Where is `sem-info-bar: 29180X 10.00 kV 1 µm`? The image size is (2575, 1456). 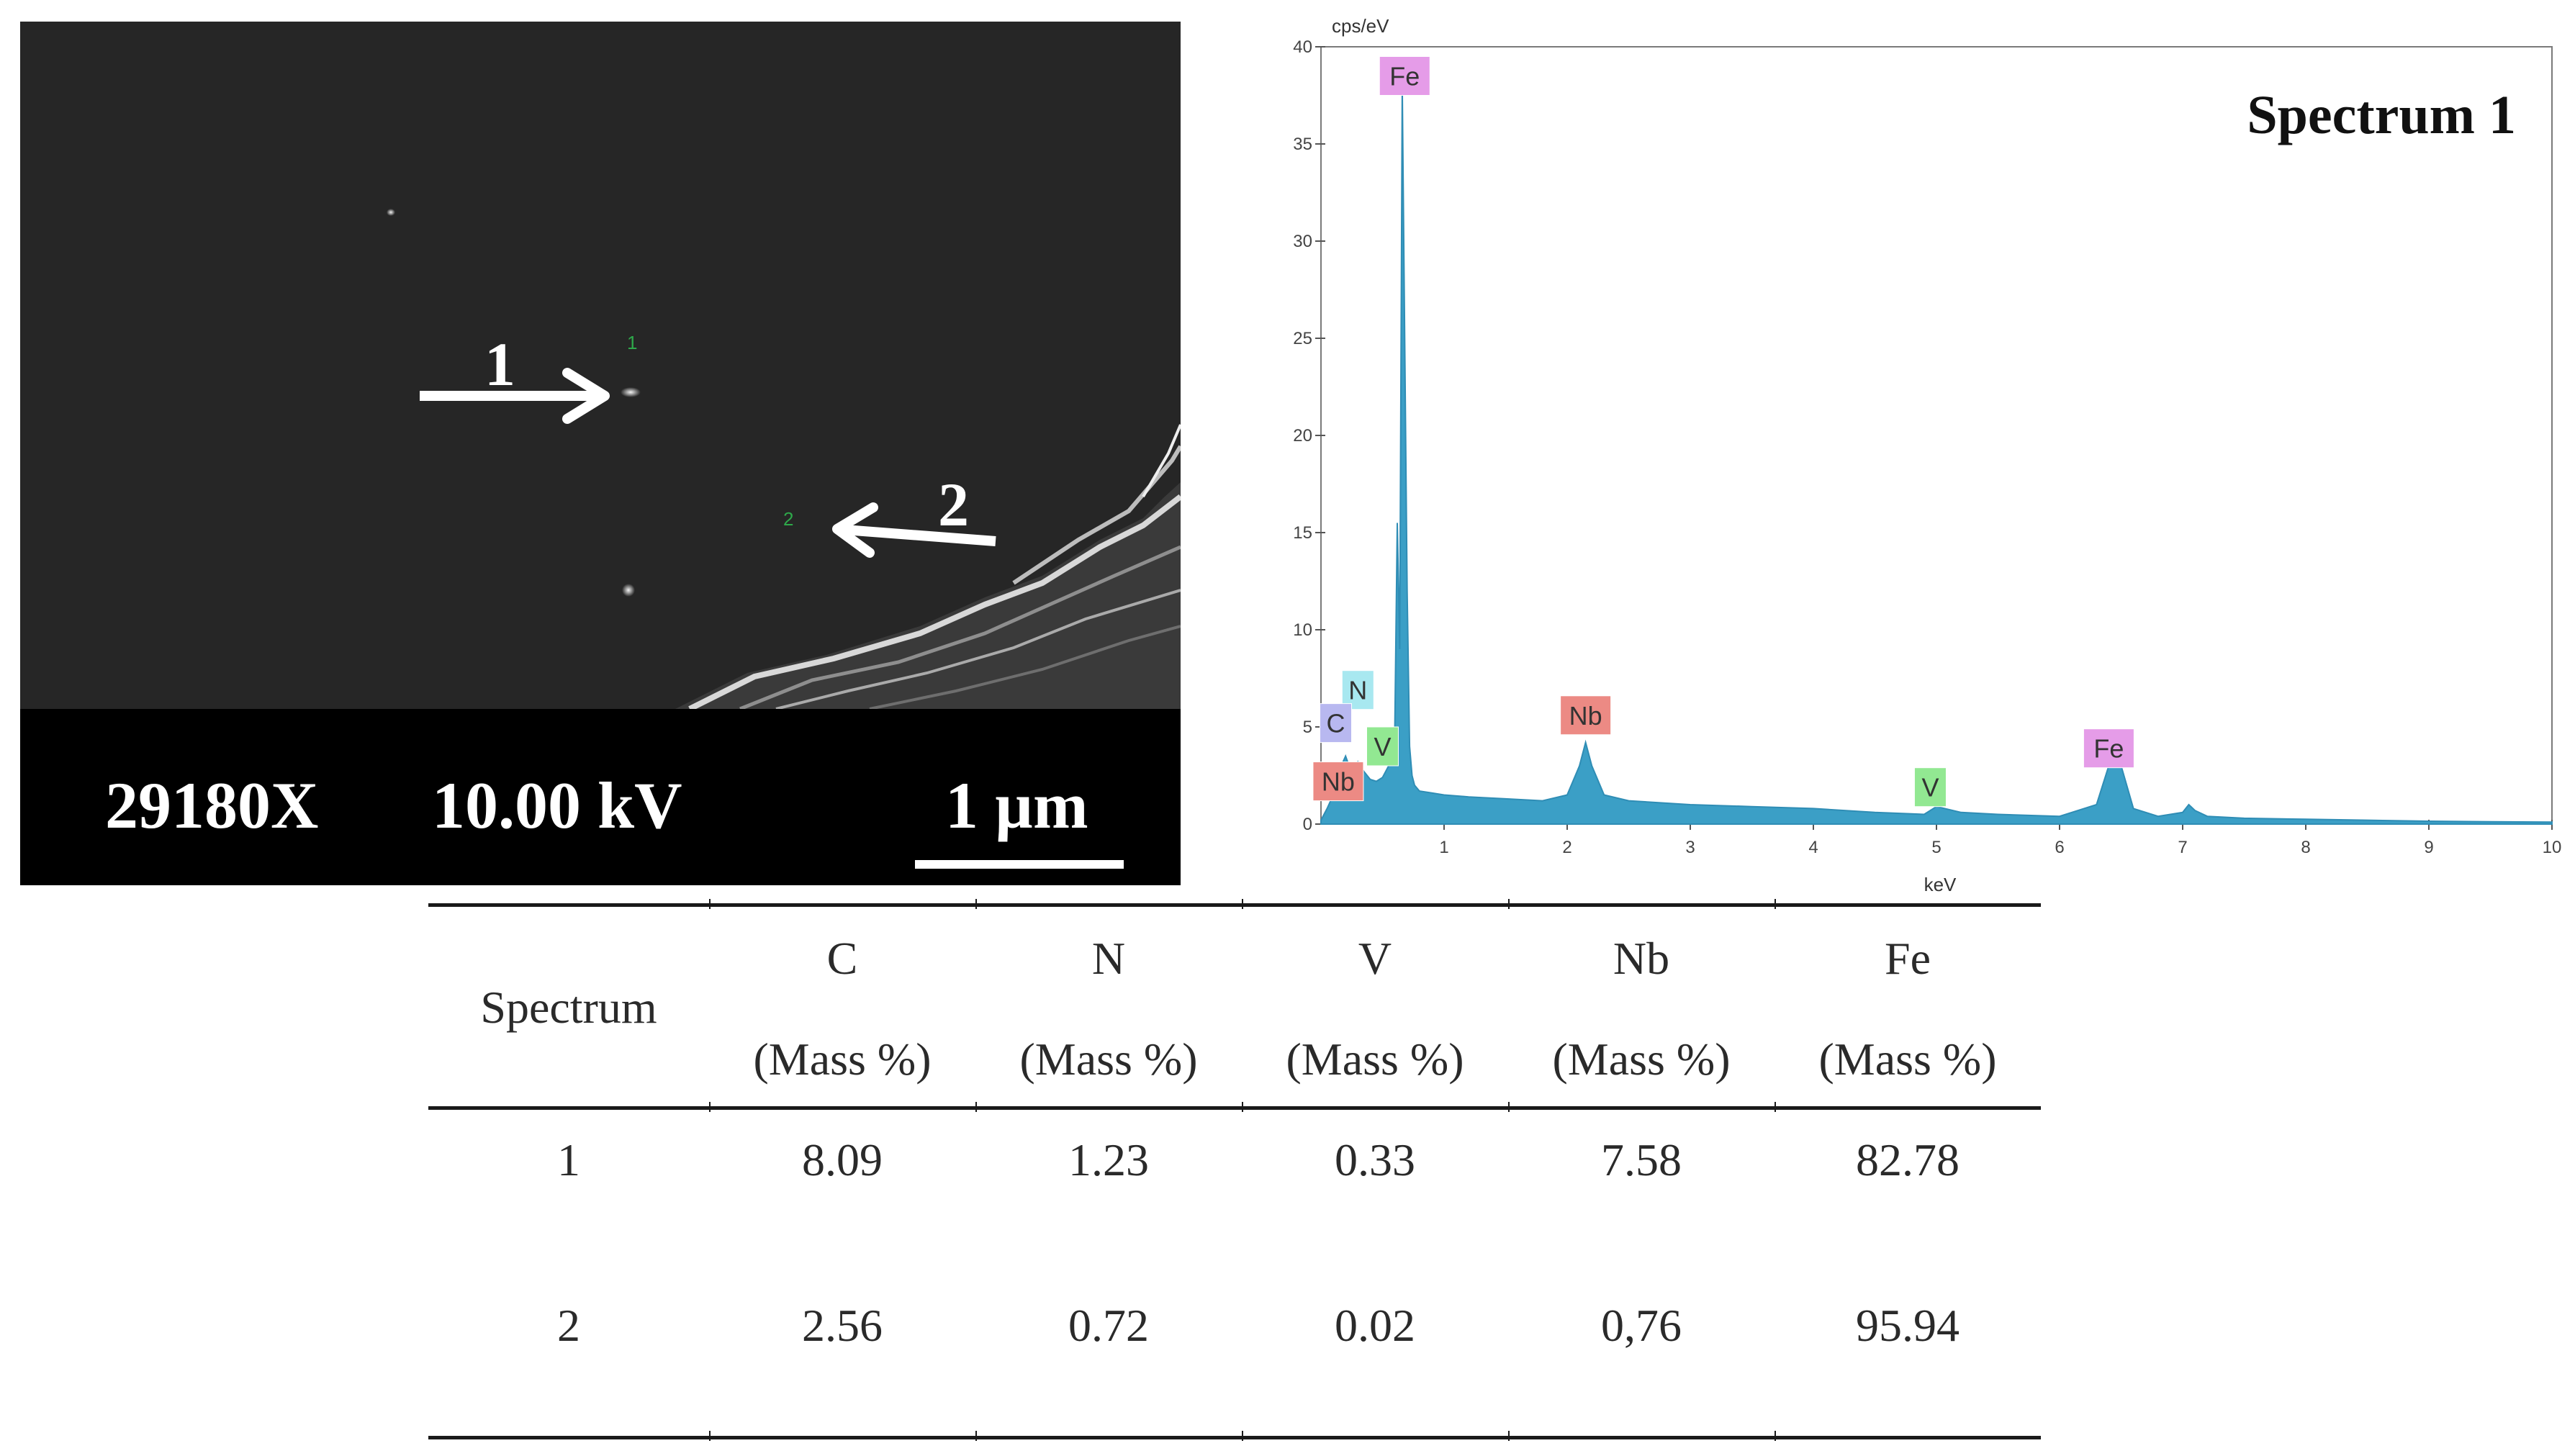 sem-info-bar: 29180X 10.00 kV 1 µm is located at coordinates (600, 797).